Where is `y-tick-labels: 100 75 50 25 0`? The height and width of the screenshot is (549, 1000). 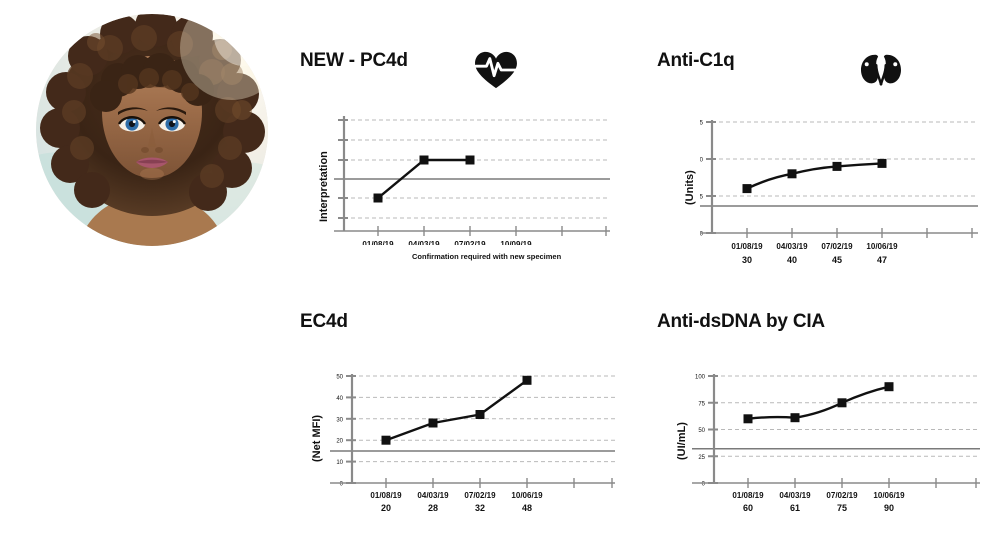 y-tick-labels: 100 75 50 25 0 is located at coordinates (700, 431).